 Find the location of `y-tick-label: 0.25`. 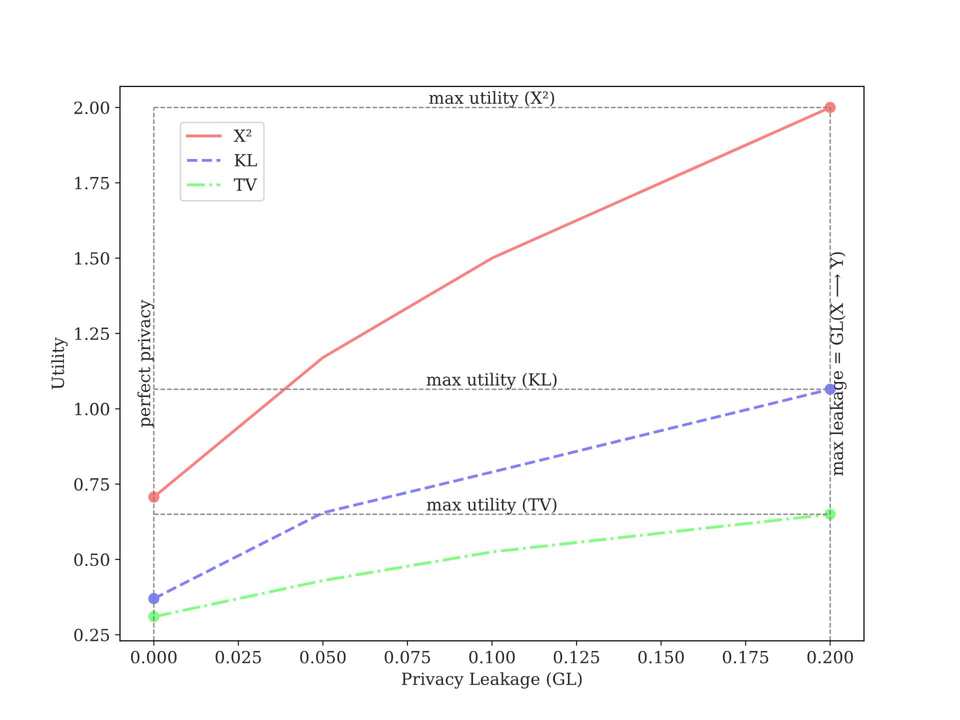

y-tick-label: 0.25 is located at coordinates (91, 635).